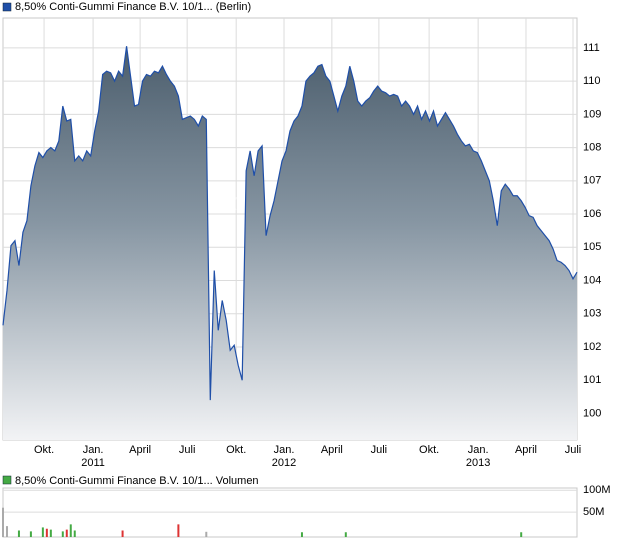  Describe the element at coordinates (592, 214) in the screenshot. I see `y-tick-label: 106` at that location.